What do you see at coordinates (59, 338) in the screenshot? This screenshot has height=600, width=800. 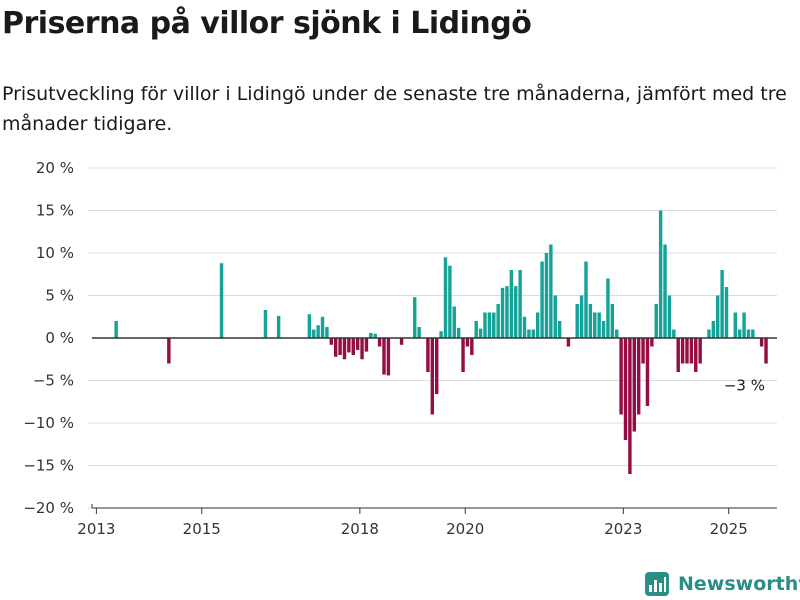 I see `y-tick-label: 0 %` at bounding box center [59, 338].